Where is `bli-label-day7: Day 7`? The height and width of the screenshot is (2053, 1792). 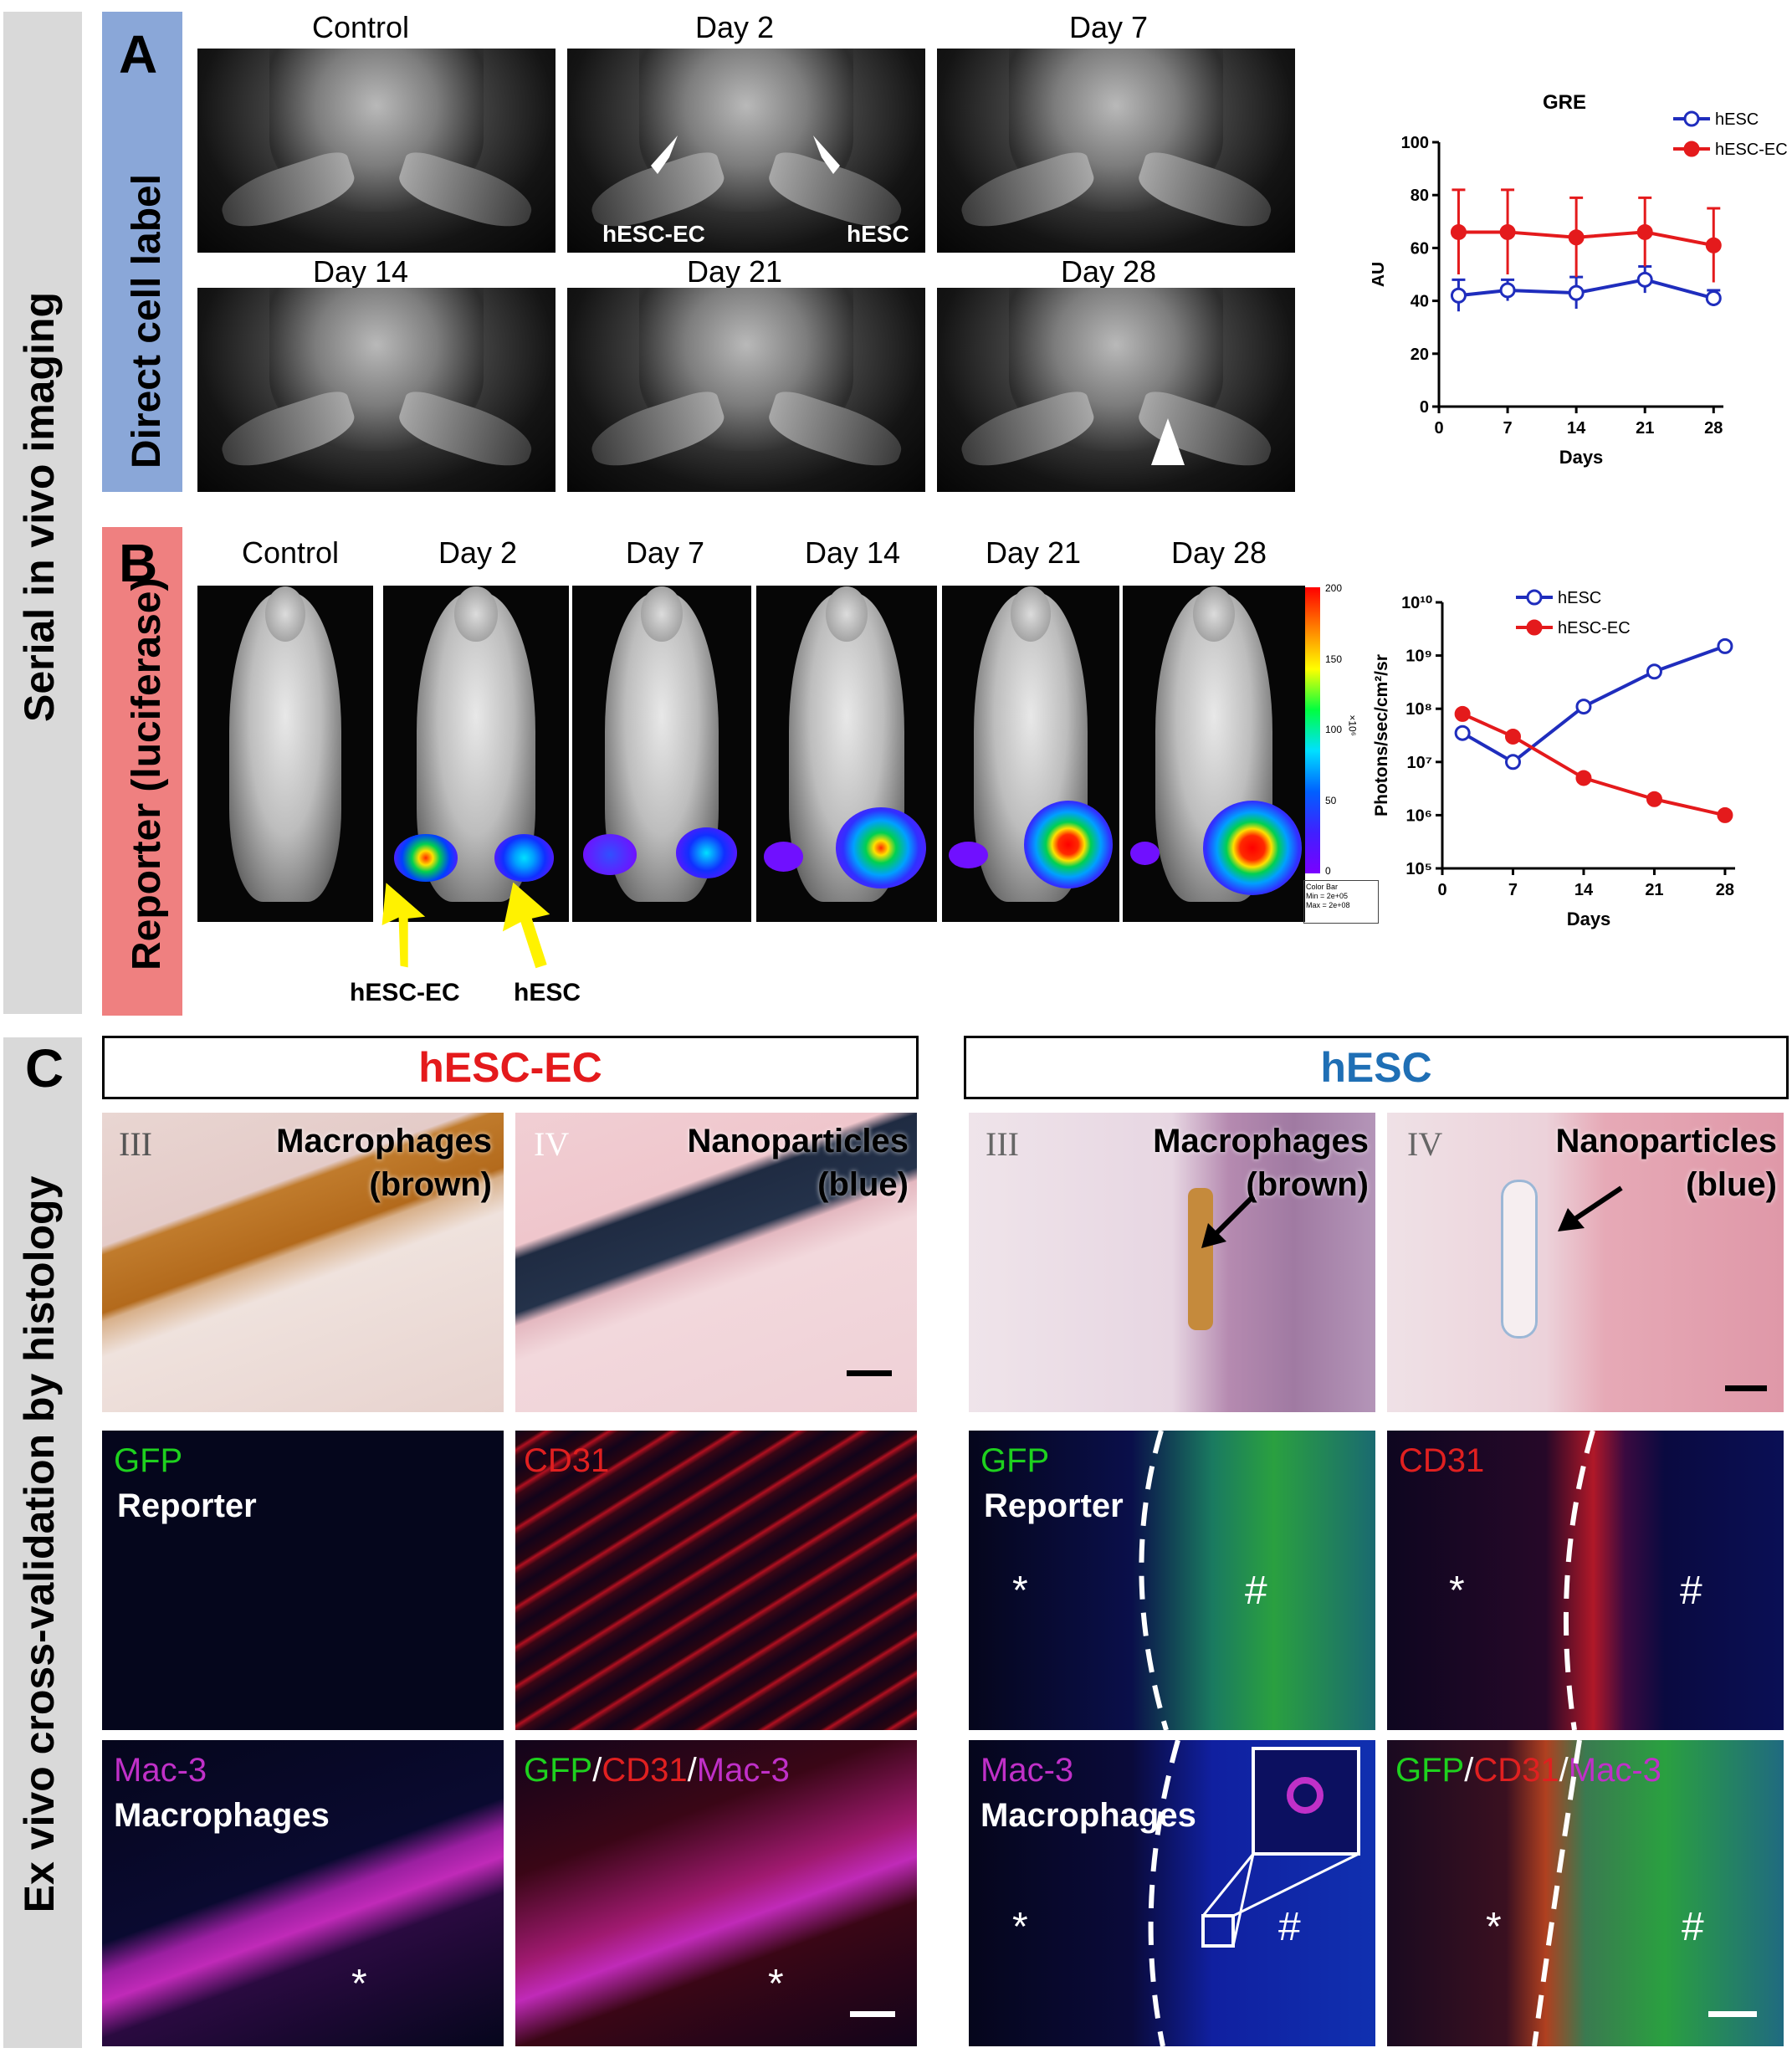
bli-label-day7: Day 7 is located at coordinates (665, 553).